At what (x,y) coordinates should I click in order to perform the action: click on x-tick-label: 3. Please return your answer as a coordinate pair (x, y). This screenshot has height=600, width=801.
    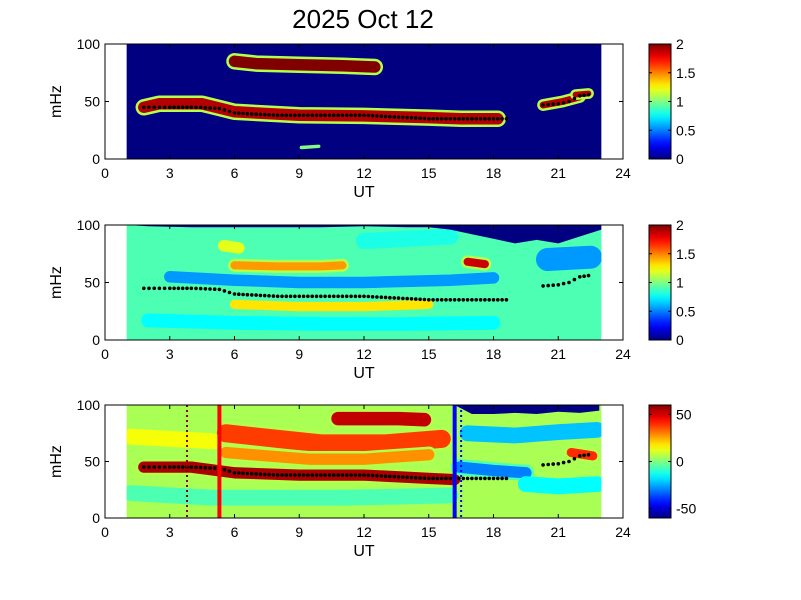
    Looking at the image, I should click on (170, 173).